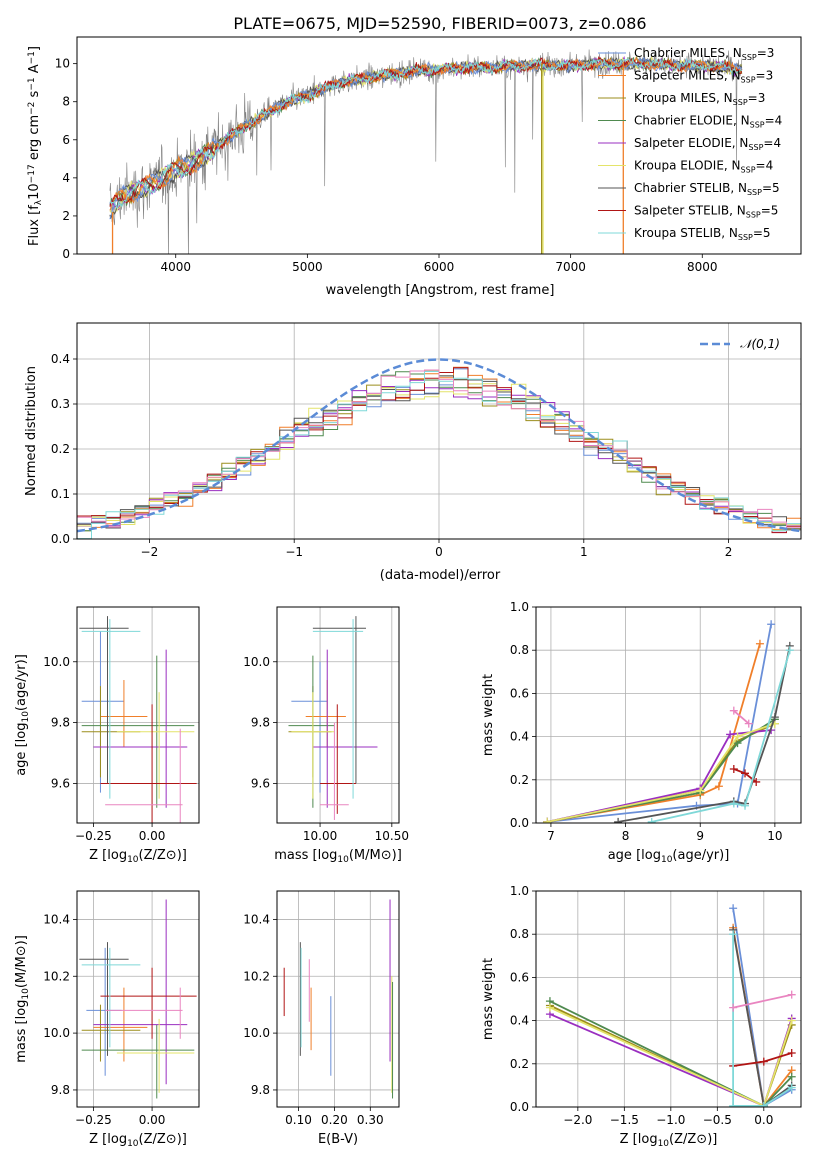 The height and width of the screenshot is (1170, 819). I want to click on y-tick-label: 0, so click(66, 254).